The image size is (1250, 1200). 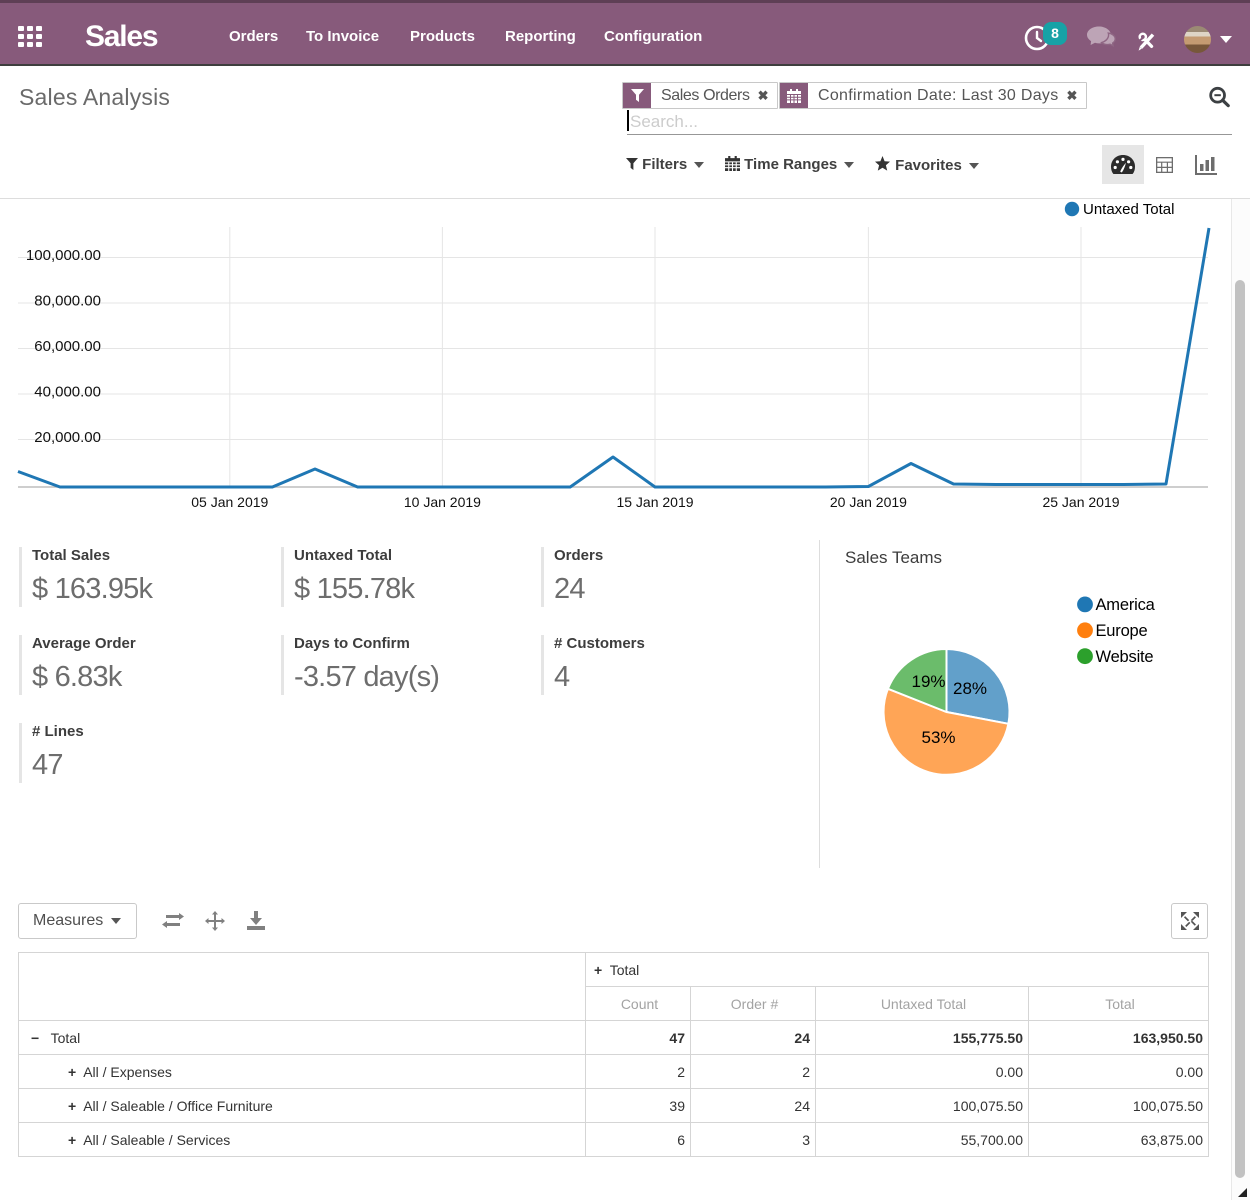 I want to click on svg-text: 28%, so click(x=970, y=688).